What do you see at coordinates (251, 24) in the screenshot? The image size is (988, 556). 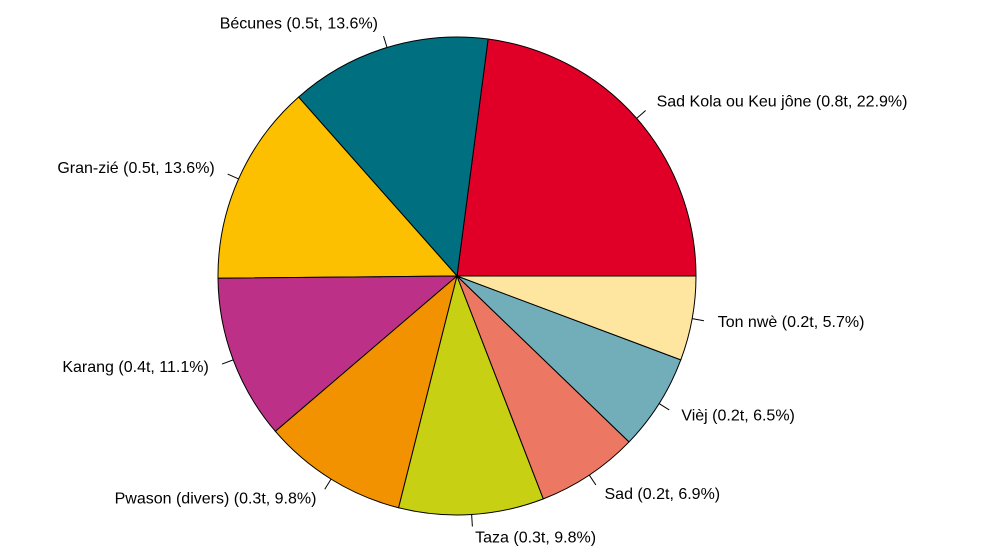 I see `slice-name: Bécunes` at bounding box center [251, 24].